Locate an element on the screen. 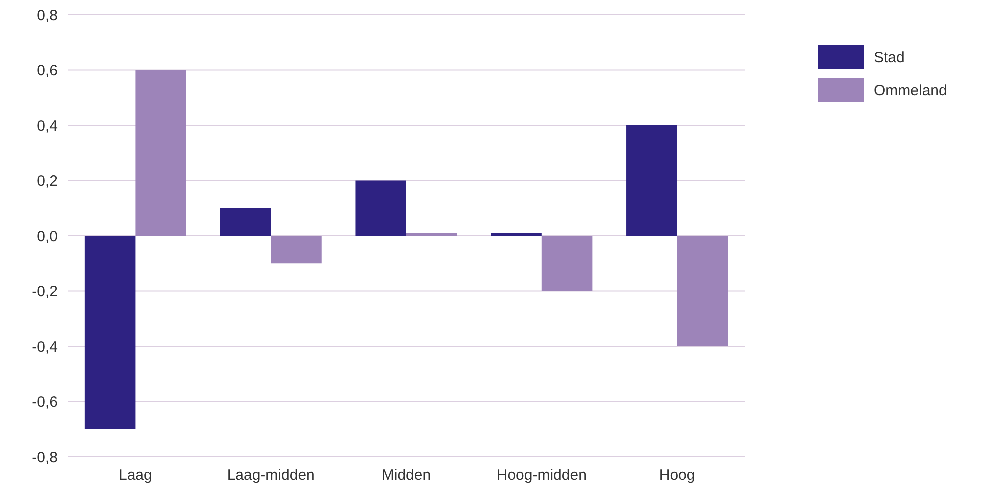  legend-label: Stad is located at coordinates (889, 57).